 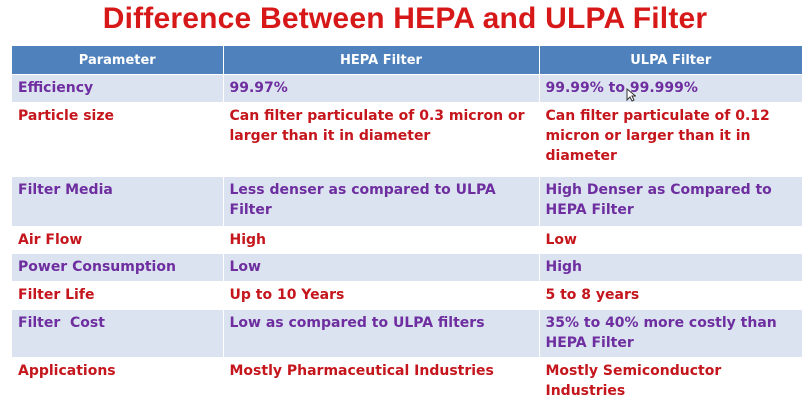 What do you see at coordinates (670, 380) in the screenshot?
I see `cell-ulpa: Mostly Semiconductor Industries` at bounding box center [670, 380].